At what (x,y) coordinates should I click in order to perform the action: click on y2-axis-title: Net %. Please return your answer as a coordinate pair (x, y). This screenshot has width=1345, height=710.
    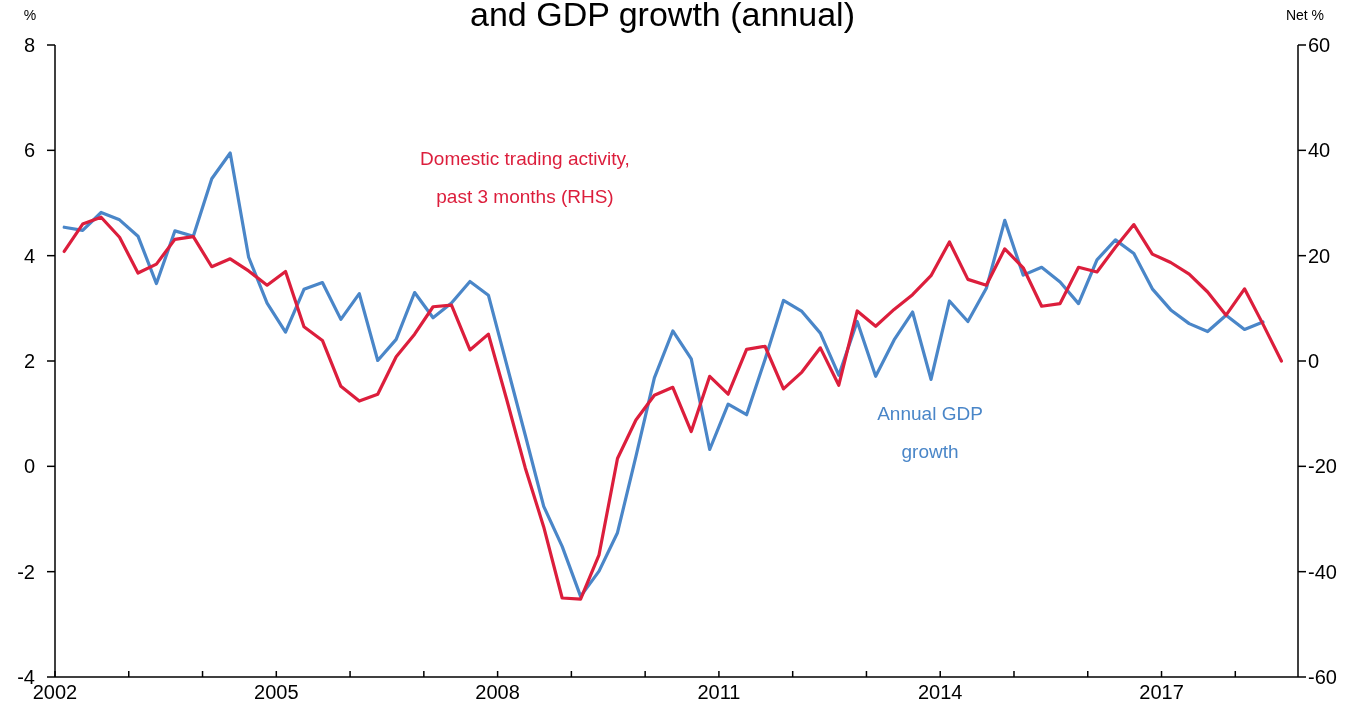
    Looking at the image, I should click on (1305, 15).